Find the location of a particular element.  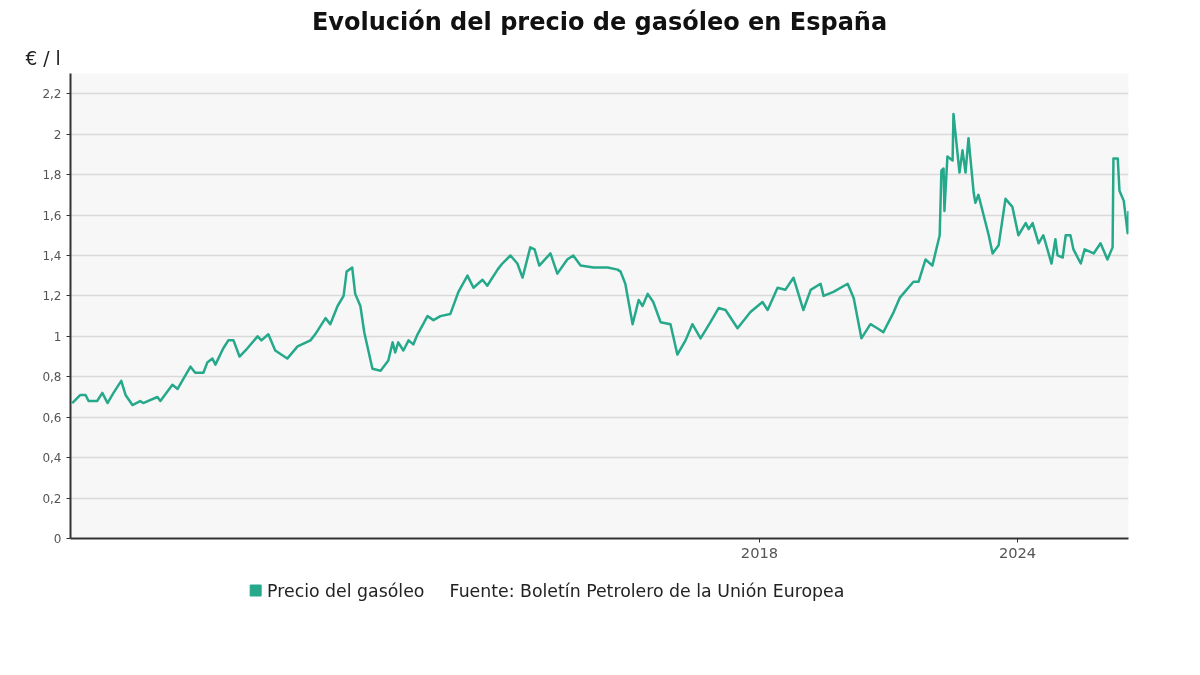

y-tick-label: 1,6 is located at coordinates (52, 215).